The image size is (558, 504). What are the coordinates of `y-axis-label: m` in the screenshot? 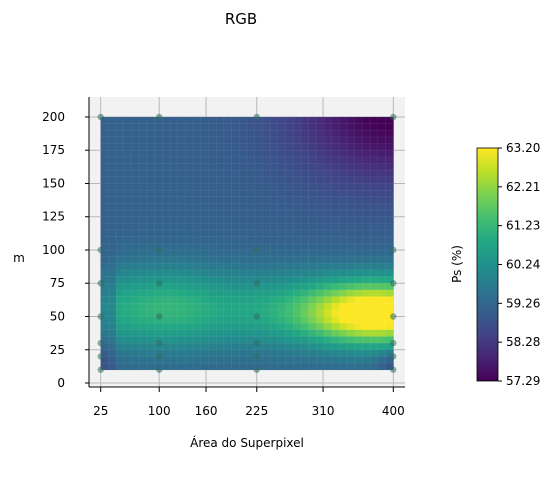 It's located at (19, 258).